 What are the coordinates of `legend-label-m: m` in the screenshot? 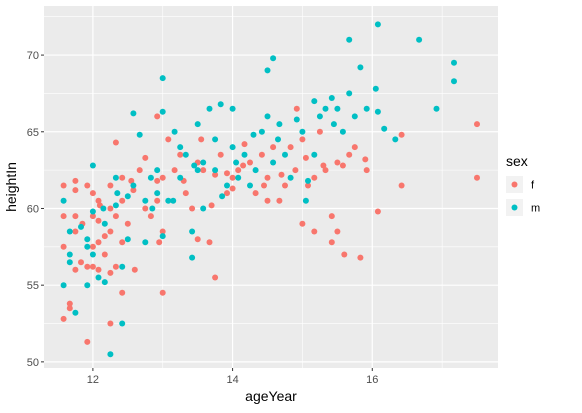 It's located at (535, 209).